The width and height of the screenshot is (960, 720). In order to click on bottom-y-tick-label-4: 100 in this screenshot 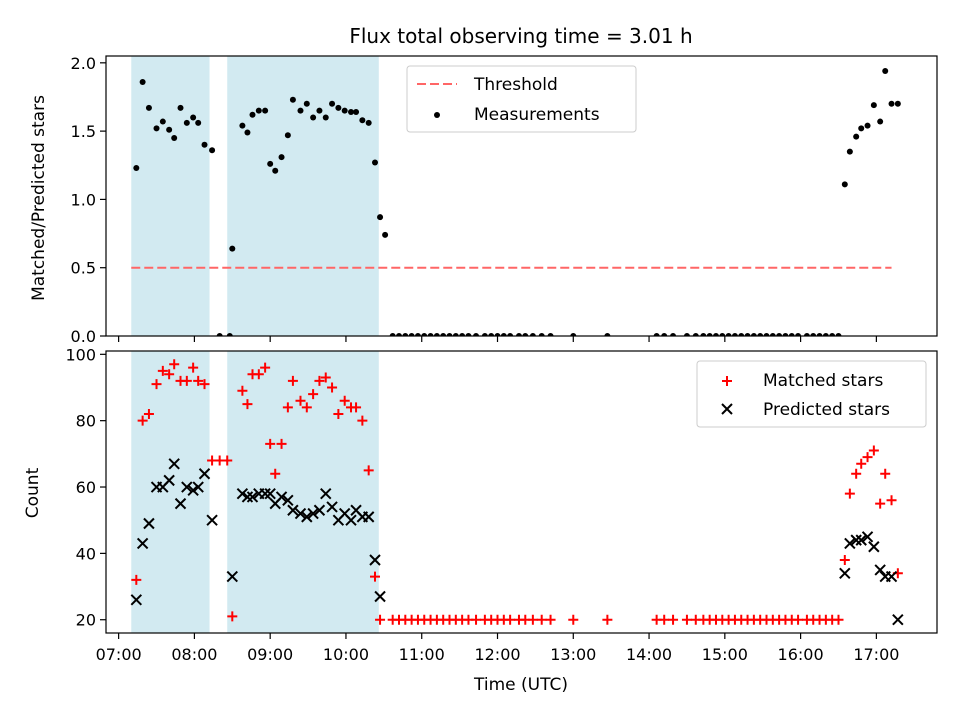, I will do `click(80, 354)`.